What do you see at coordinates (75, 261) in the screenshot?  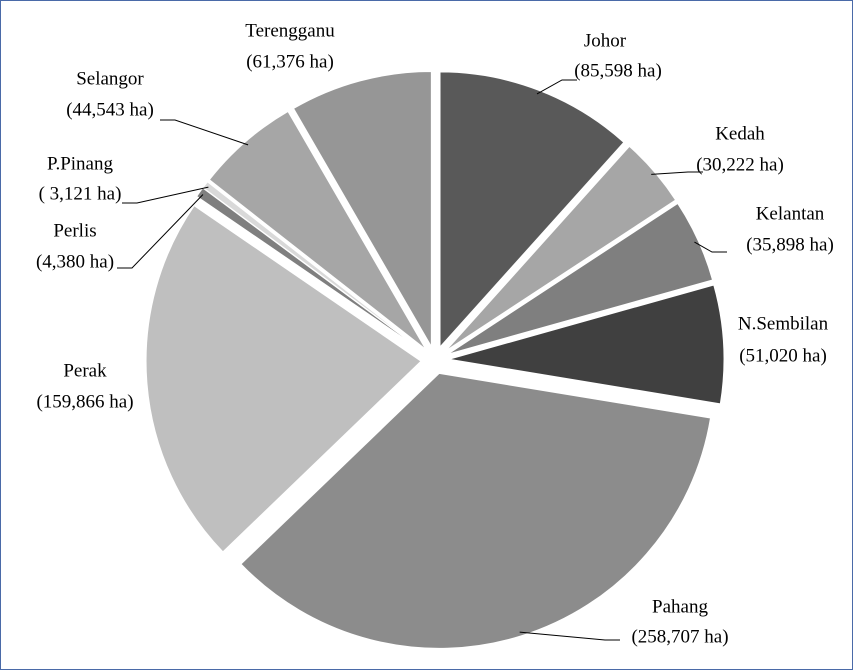 I see `value-label: (4,380 ha)` at bounding box center [75, 261].